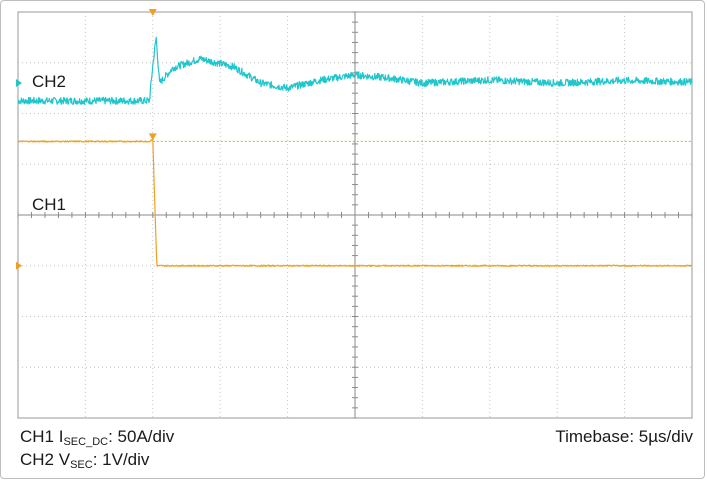 This screenshot has height=481, width=707. What do you see at coordinates (49, 143) in the screenshot?
I see `trace-labels: CH2 CH1` at bounding box center [49, 143].